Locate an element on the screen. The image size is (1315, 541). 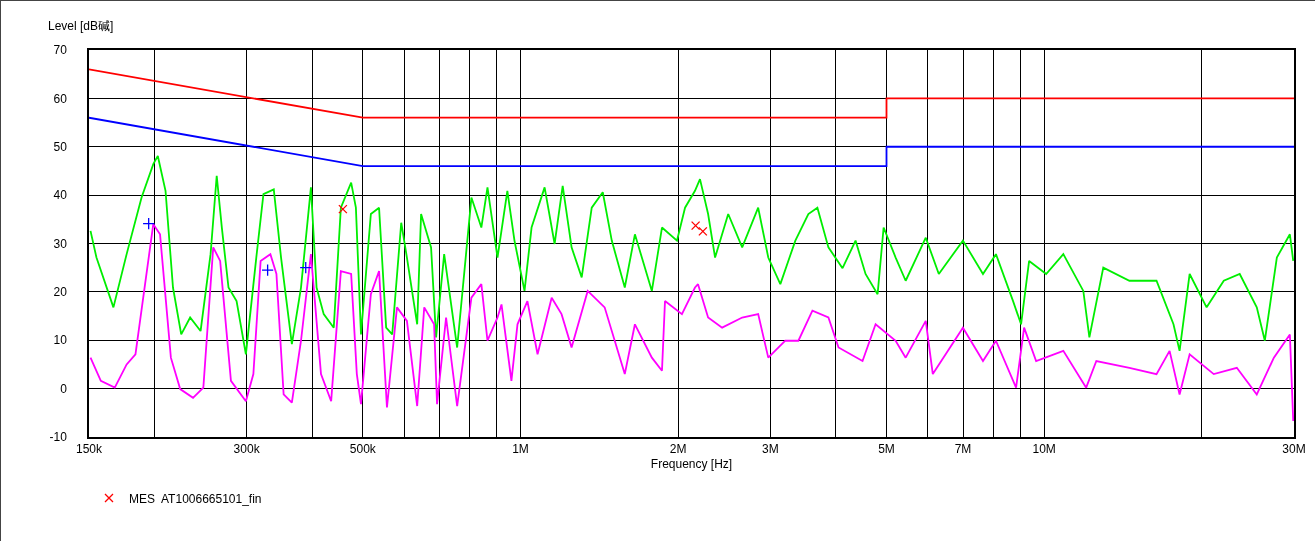
y-tick-label: -10 is located at coordinates (58, 437).